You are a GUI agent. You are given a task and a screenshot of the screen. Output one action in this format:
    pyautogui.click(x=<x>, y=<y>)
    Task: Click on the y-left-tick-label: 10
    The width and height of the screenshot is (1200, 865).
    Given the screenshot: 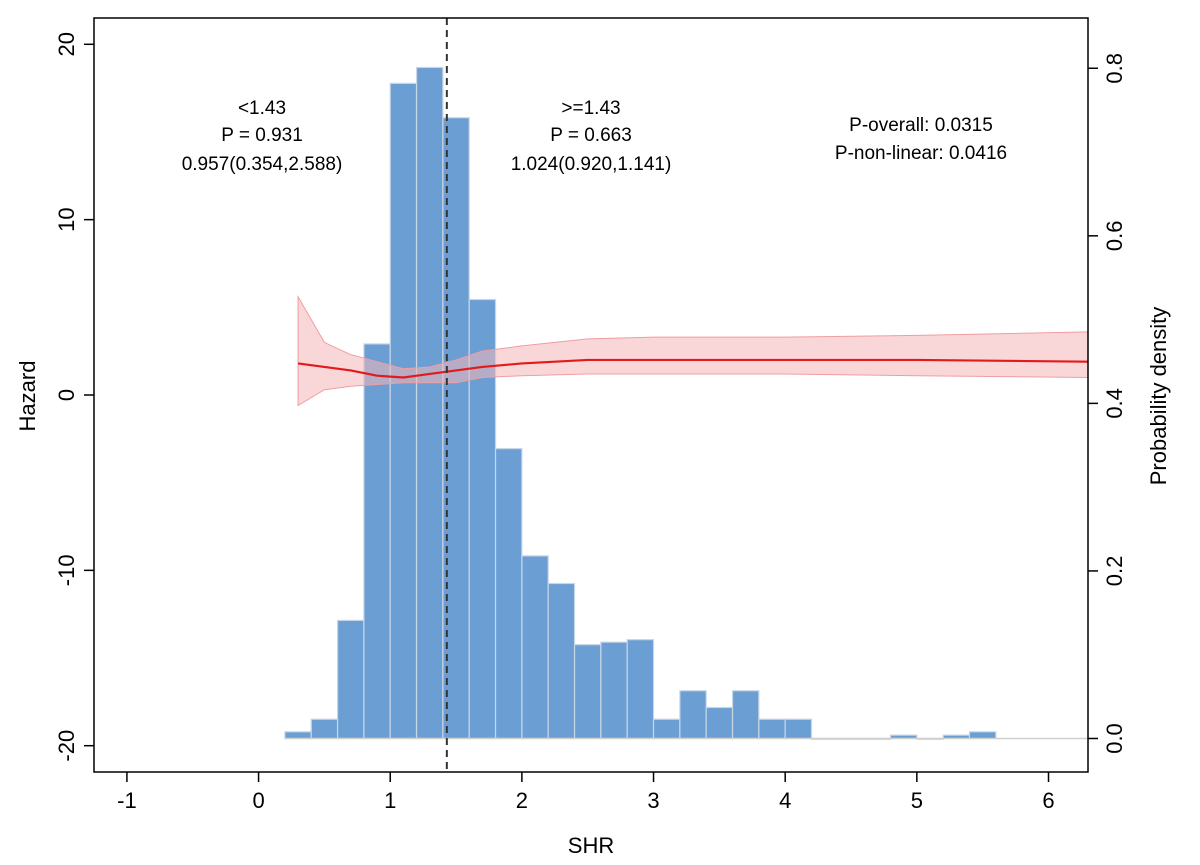 What is the action you would take?
    pyautogui.click(x=66, y=219)
    